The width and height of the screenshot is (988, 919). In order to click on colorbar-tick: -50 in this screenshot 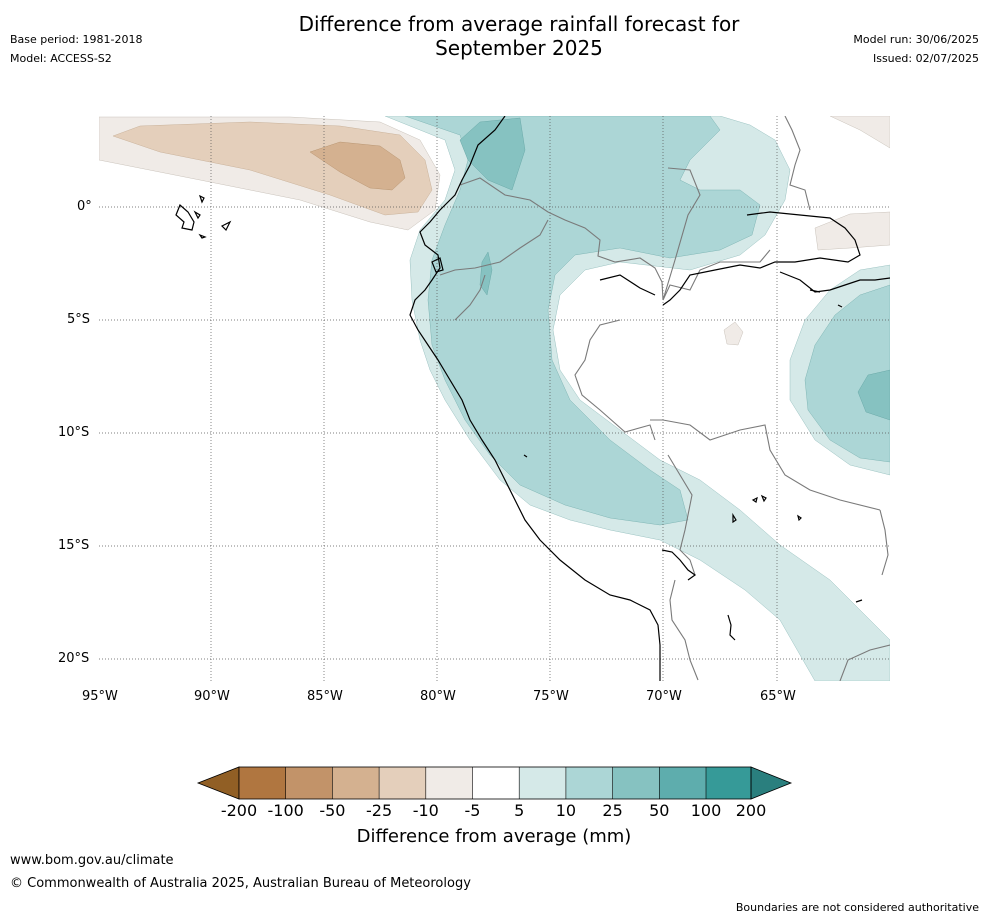, I will do `click(332, 810)`.